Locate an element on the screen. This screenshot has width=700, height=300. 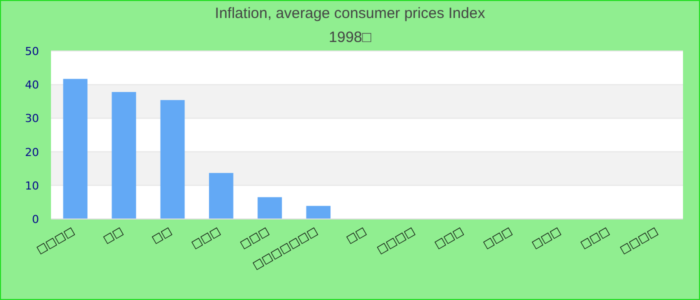
y-tick-label: 50 is located at coordinates (32, 51).